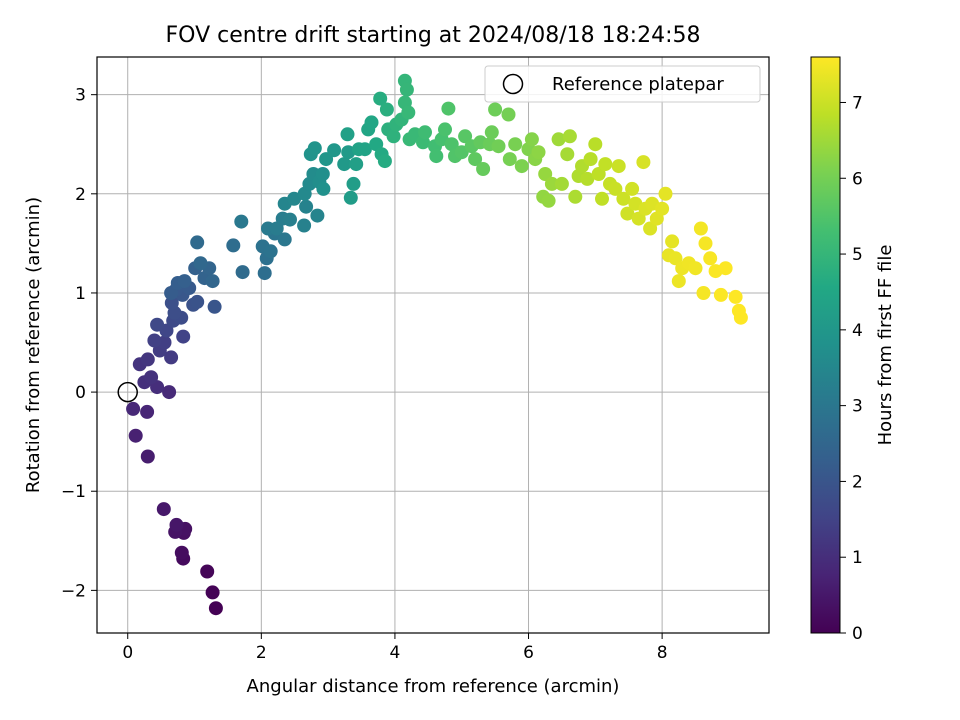 The image size is (960, 720). What do you see at coordinates (528, 653) in the screenshot?
I see `x-tick-label: 6` at bounding box center [528, 653].